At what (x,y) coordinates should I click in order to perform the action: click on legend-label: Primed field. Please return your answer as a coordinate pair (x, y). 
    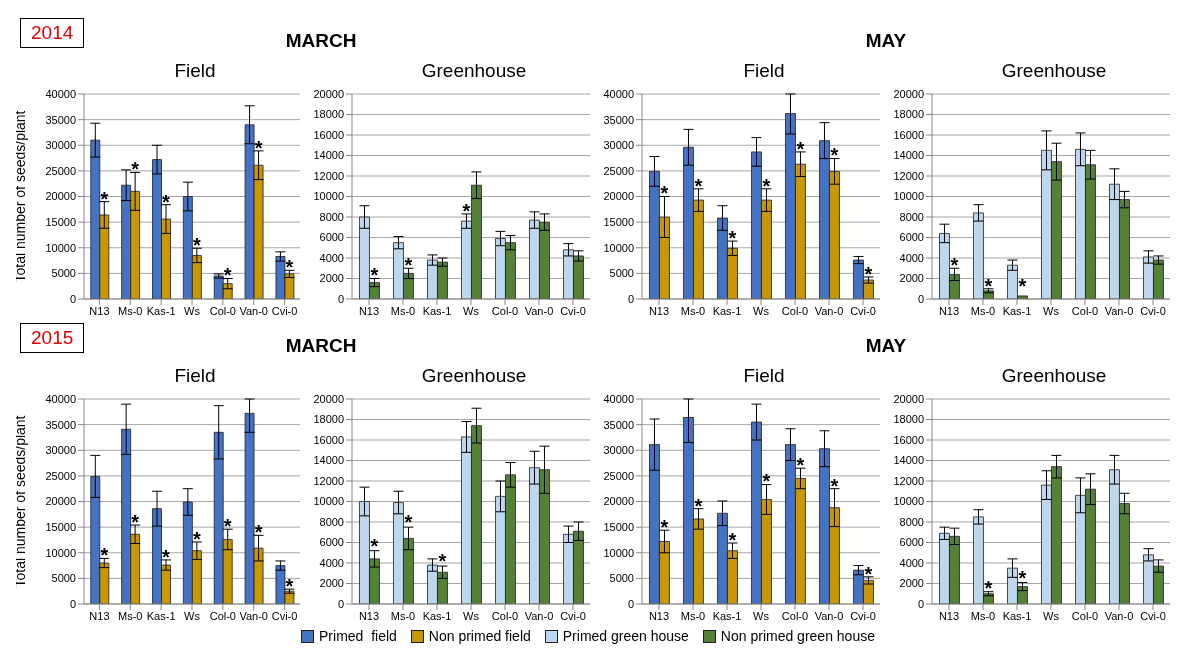
    Looking at the image, I should click on (358, 636).